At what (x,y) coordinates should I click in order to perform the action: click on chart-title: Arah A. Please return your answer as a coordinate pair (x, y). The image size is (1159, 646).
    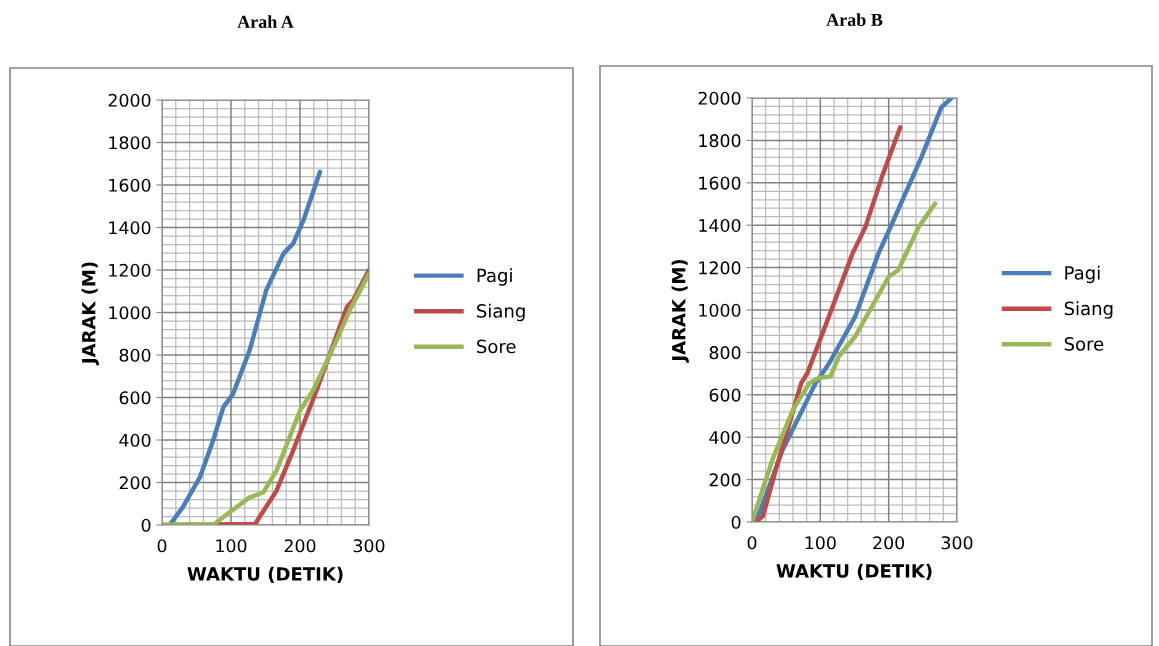
    Looking at the image, I should click on (265, 21).